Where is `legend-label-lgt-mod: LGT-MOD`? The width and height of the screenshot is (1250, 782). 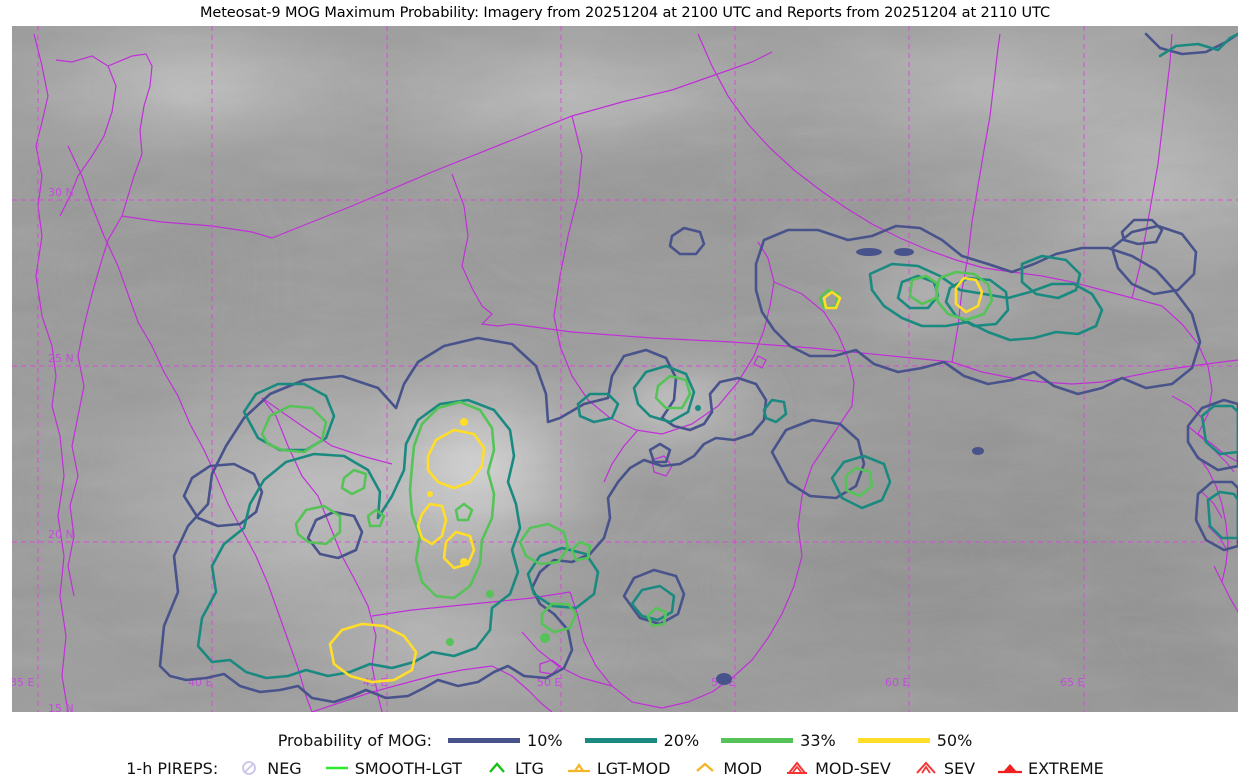
legend-label-lgt-mod: LGT-MOD is located at coordinates (633, 768).